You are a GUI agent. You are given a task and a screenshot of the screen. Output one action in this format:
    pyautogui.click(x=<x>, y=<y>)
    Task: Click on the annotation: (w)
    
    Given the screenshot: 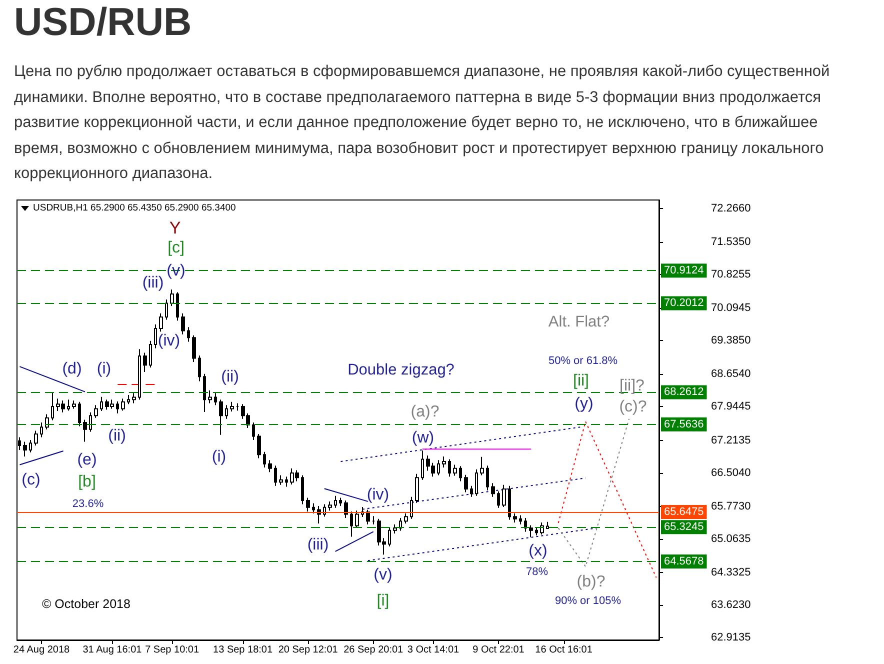 What is the action you would take?
    pyautogui.click(x=423, y=438)
    